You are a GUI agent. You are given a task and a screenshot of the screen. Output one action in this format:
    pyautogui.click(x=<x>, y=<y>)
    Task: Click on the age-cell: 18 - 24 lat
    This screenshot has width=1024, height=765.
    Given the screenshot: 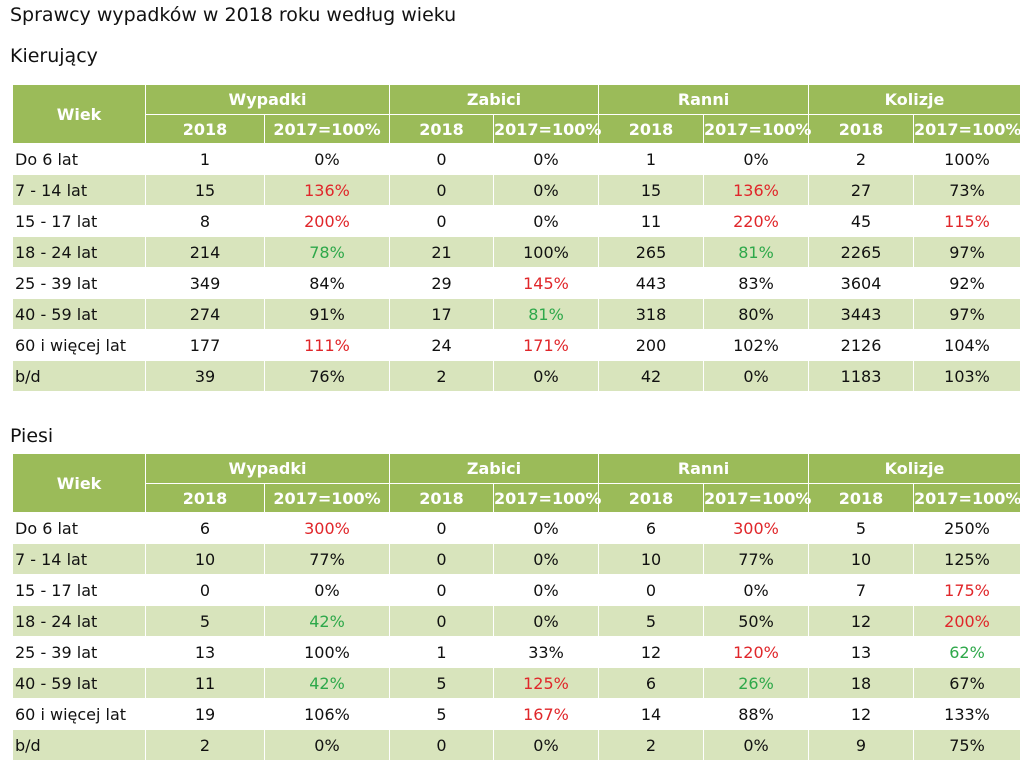 What is the action you would take?
    pyautogui.click(x=79, y=252)
    